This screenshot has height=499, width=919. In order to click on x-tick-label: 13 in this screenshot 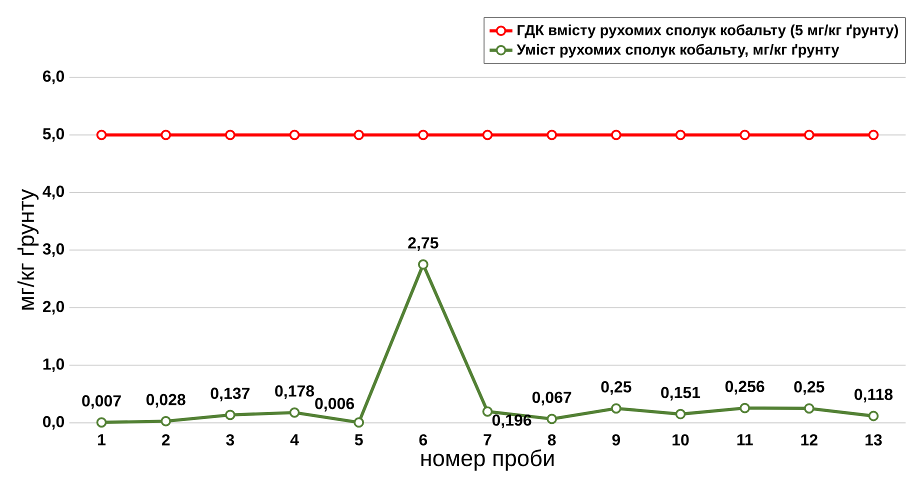, I will do `click(874, 440)`.